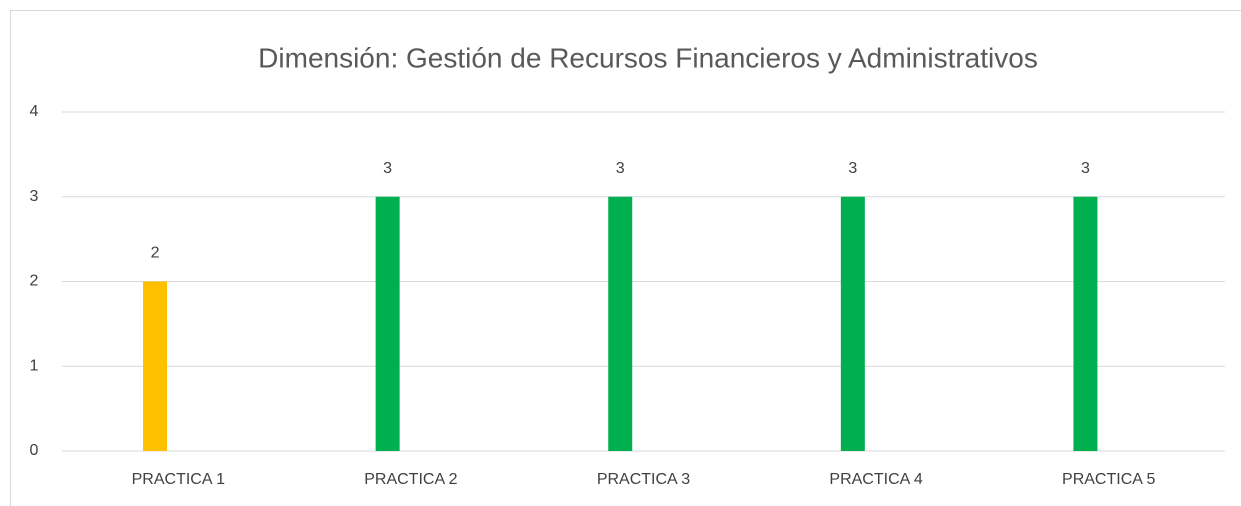 This screenshot has width=1241, height=506. Describe the element at coordinates (643, 479) in the screenshot. I see `x-tick-label: PRACTICA 3` at that location.